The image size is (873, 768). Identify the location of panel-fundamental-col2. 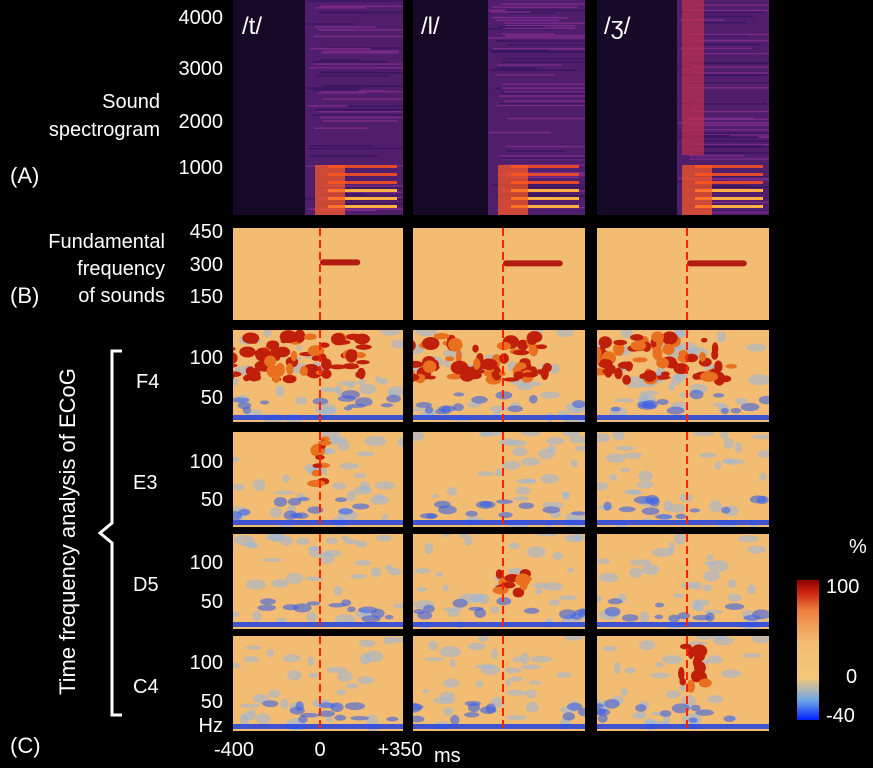
(499, 274).